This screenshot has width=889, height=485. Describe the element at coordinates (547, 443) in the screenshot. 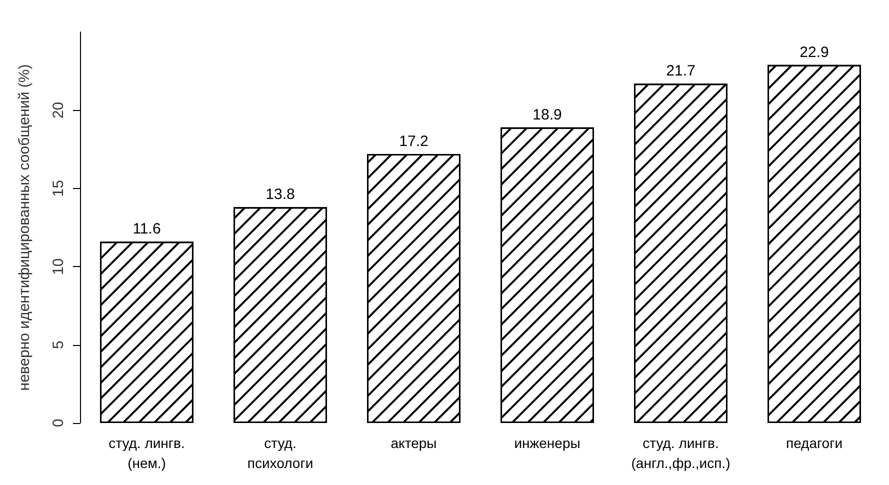

I see `x-tick-label: инженеры` at that location.